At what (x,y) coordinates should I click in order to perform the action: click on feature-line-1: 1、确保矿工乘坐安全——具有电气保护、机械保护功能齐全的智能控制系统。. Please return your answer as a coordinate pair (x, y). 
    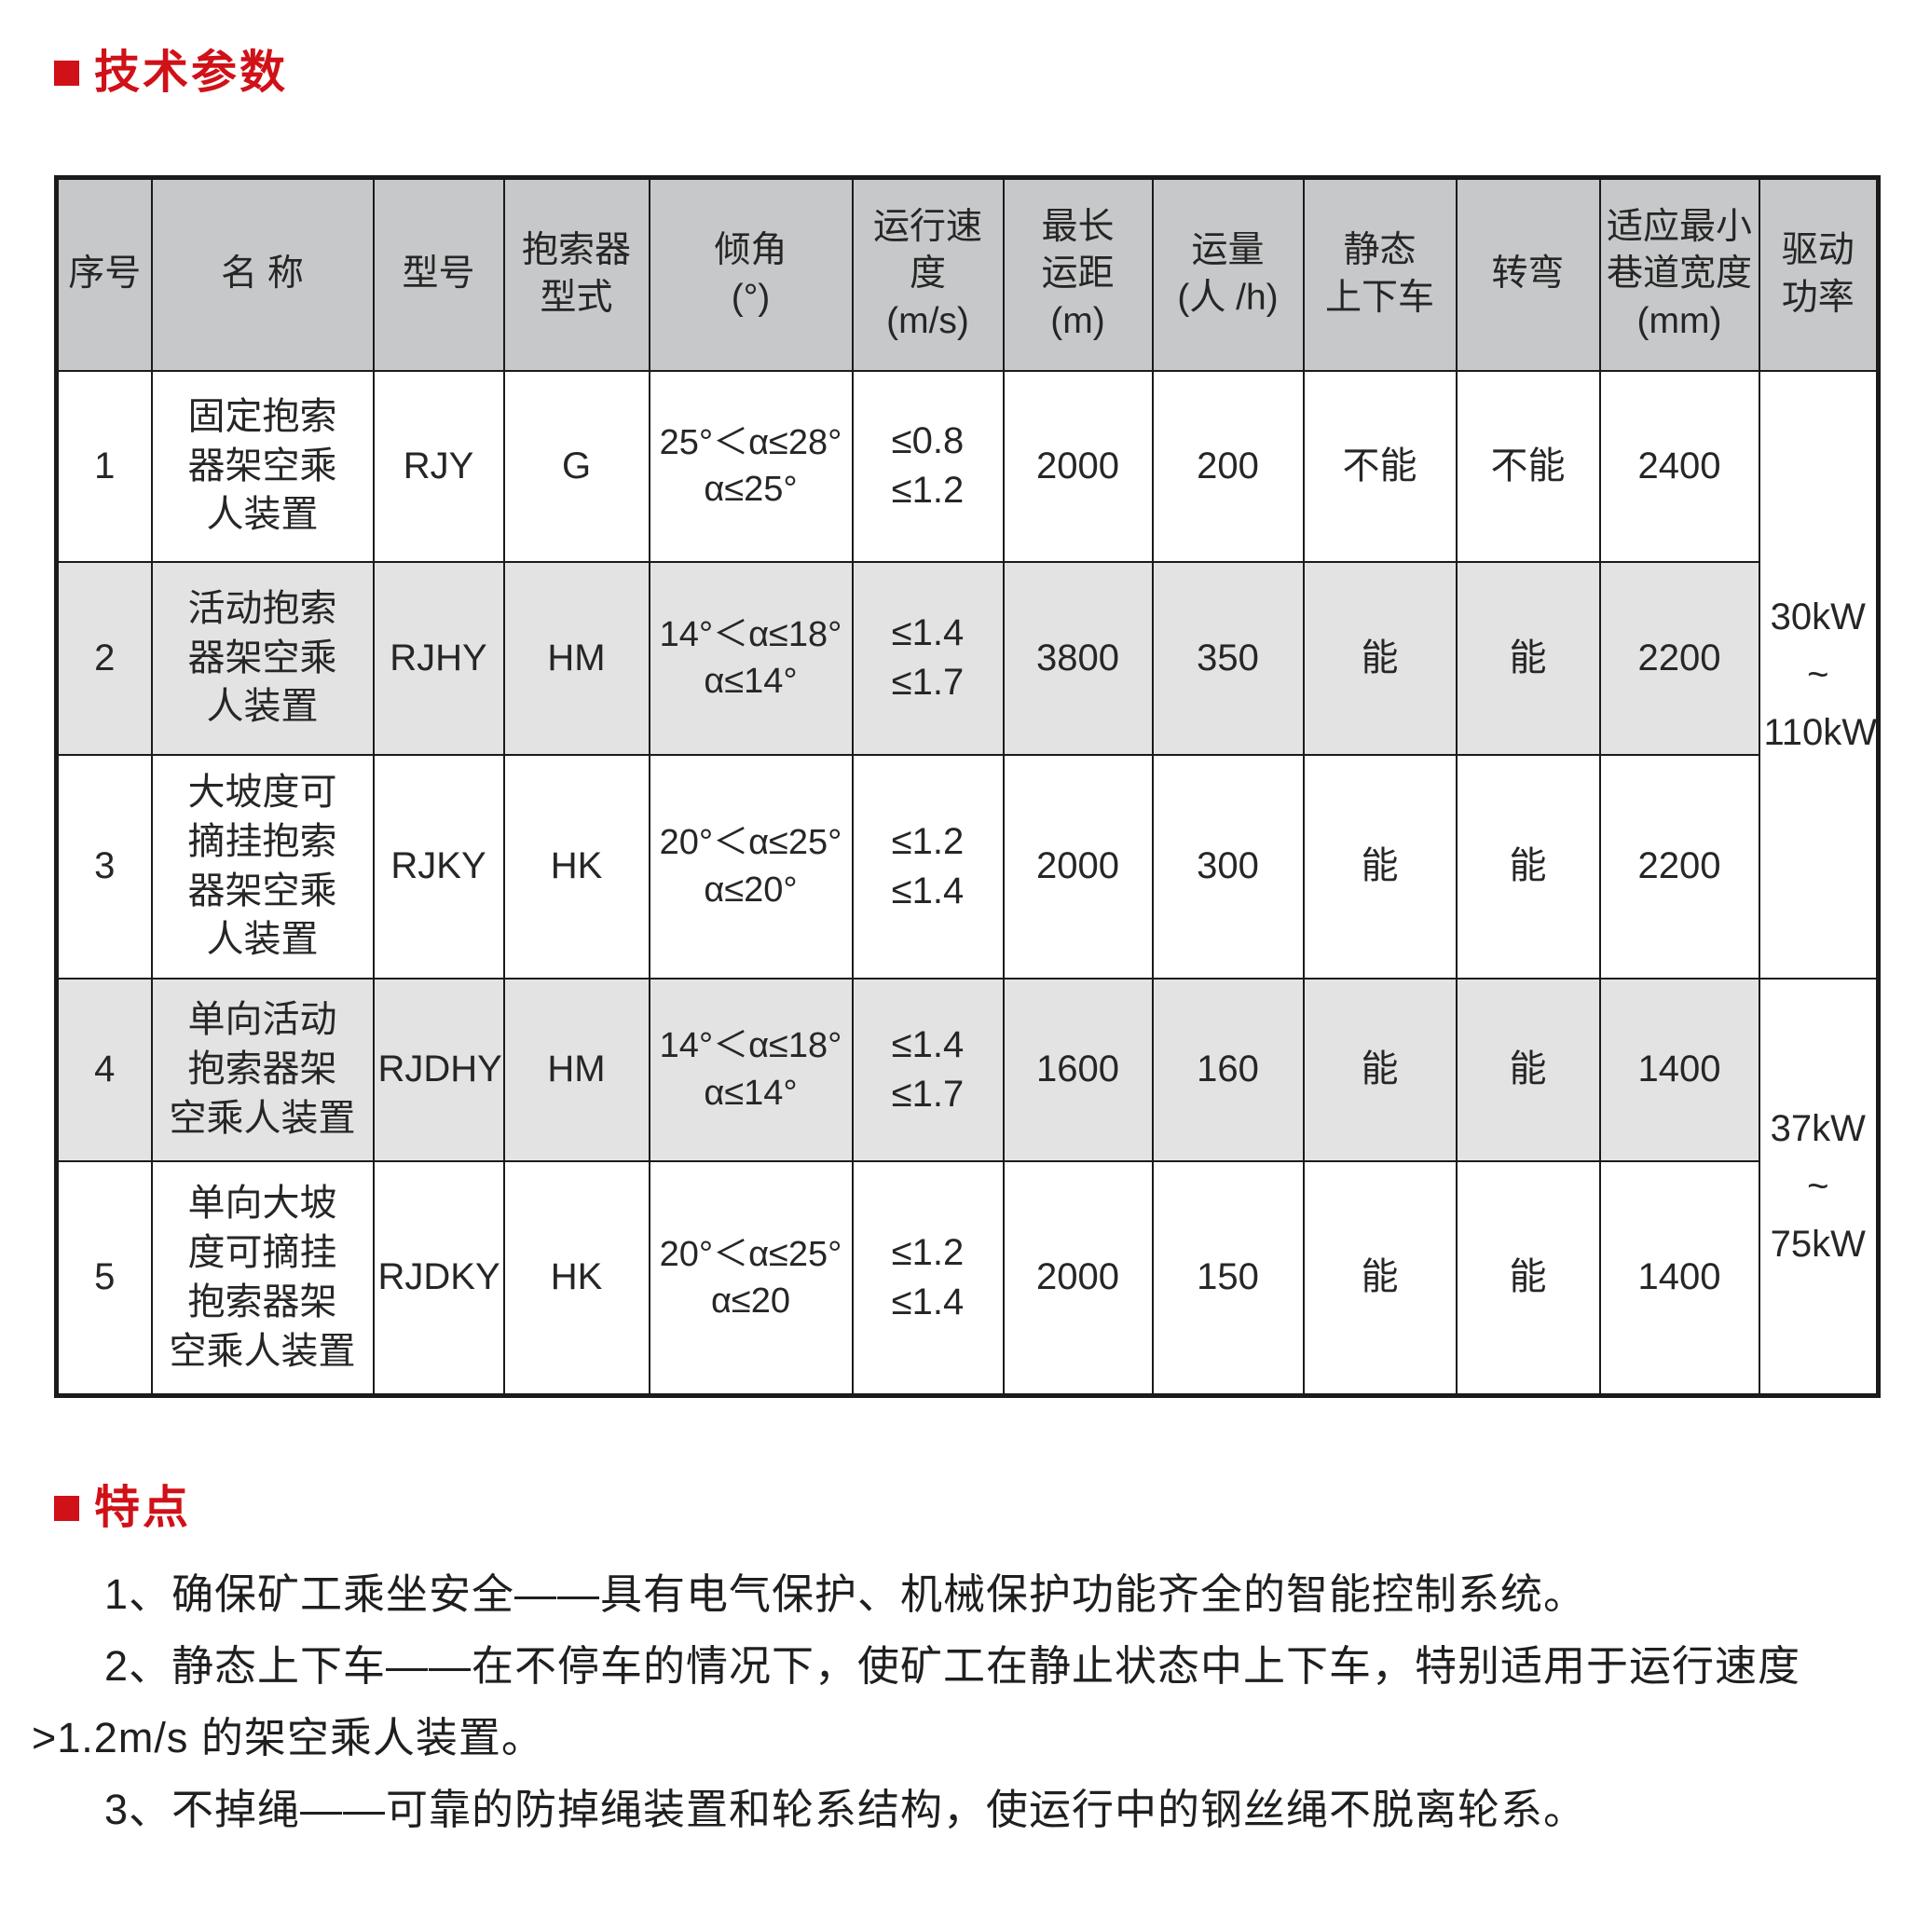
    Looking at the image, I should click on (845, 1594).